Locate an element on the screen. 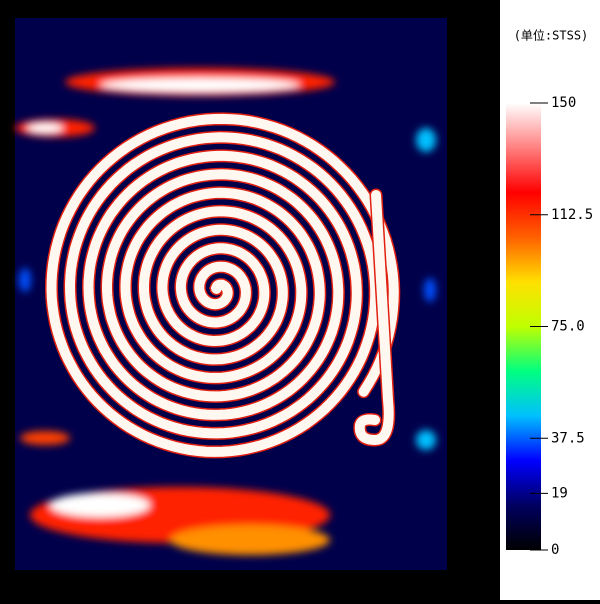 The height and width of the screenshot is (604, 600). colorbar-title: (单位:STSS) is located at coordinates (551, 35).